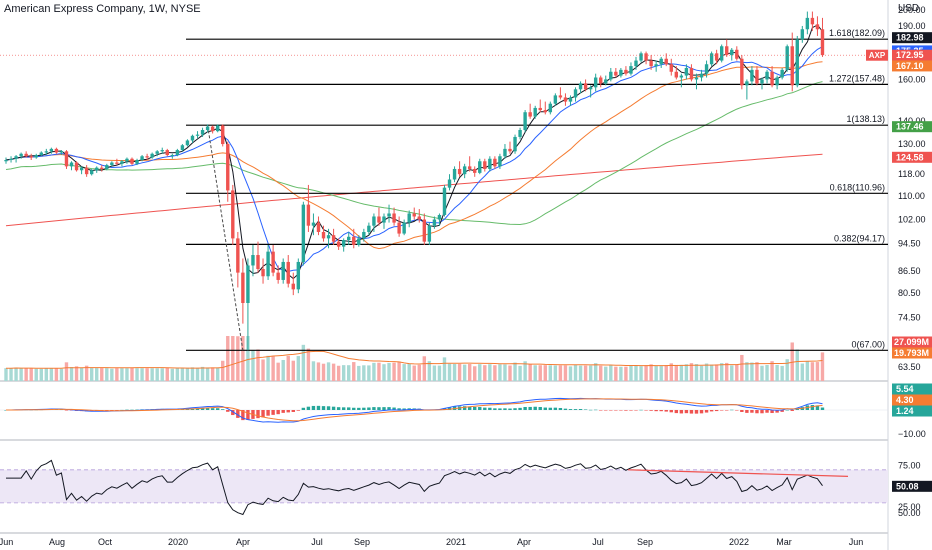  Describe the element at coordinates (910, 55) in the screenshot. I see `price-badge-text: 172.95` at that location.